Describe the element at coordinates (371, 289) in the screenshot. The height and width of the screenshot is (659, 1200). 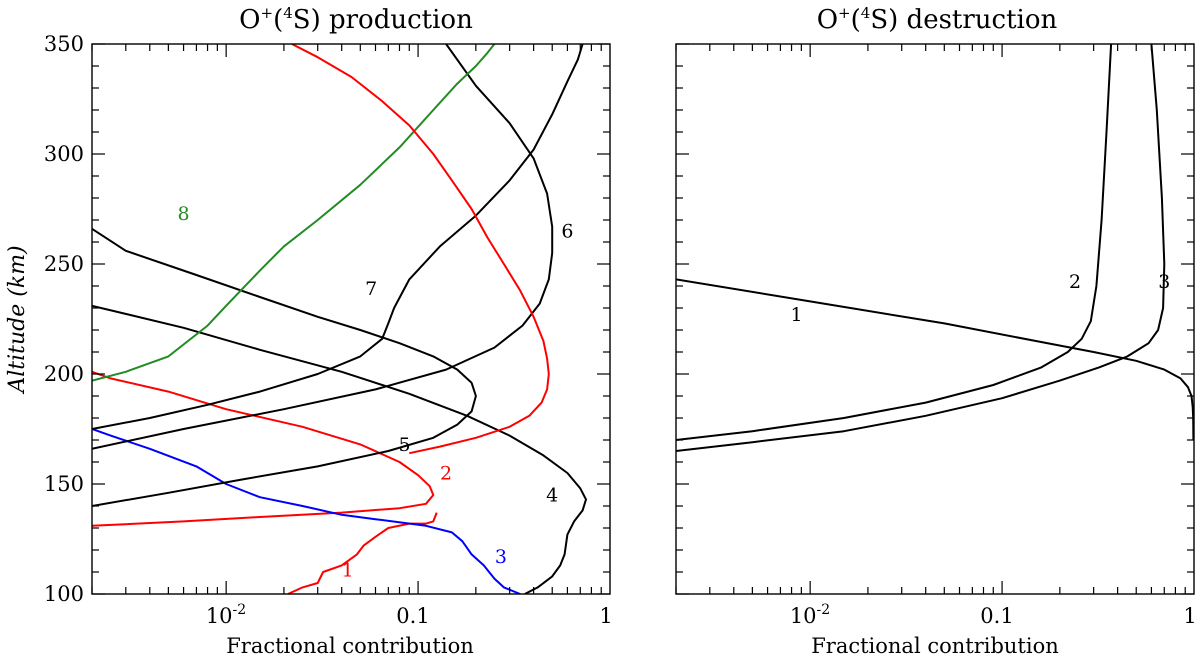
I see `series-label: 7` at that location.